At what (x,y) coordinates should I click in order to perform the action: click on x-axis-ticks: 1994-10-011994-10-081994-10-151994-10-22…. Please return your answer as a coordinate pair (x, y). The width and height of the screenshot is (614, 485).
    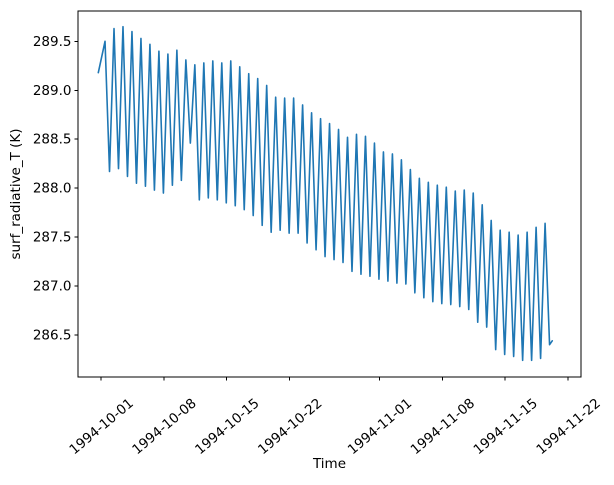
    Looking at the image, I should click on (335, 417).